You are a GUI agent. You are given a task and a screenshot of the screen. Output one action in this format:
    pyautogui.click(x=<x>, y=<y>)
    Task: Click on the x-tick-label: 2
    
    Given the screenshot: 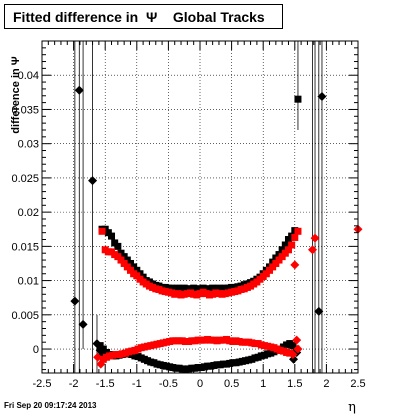 What is the action you would take?
    pyautogui.click(x=326, y=384)
    